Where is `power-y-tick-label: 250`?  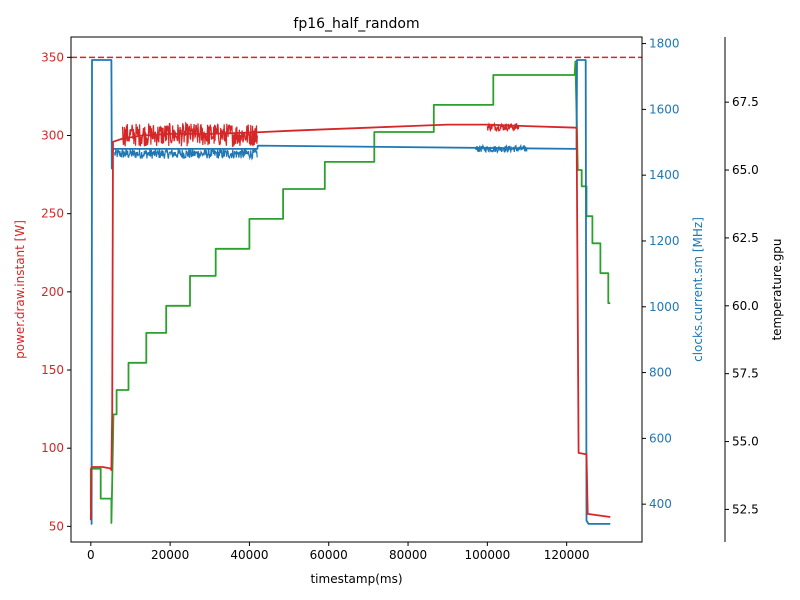
power-y-tick-label: 250 is located at coordinates (52, 214).